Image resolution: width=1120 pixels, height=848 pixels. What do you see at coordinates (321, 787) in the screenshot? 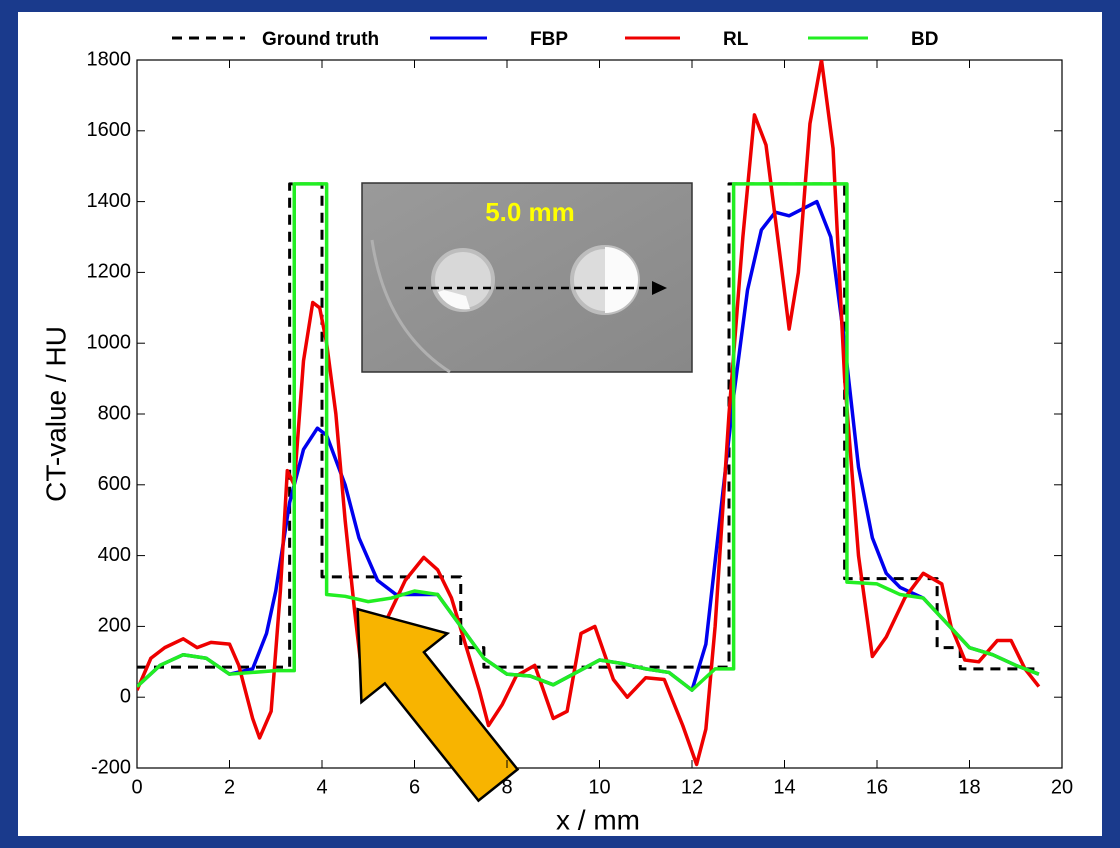
I see `x-tick-label: 4` at bounding box center [321, 787].